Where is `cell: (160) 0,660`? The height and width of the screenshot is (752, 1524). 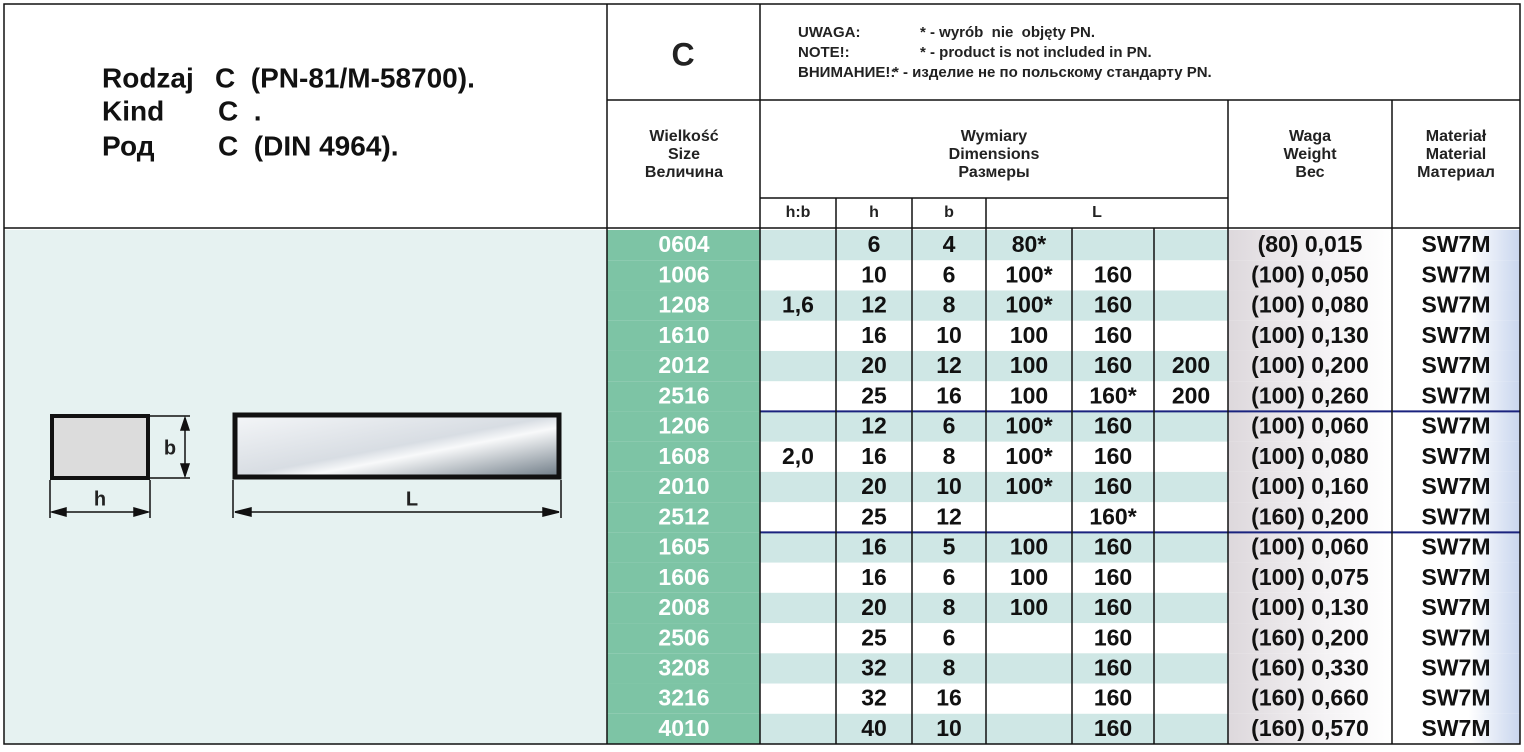 cell: (160) 0,660 is located at coordinates (1310, 698).